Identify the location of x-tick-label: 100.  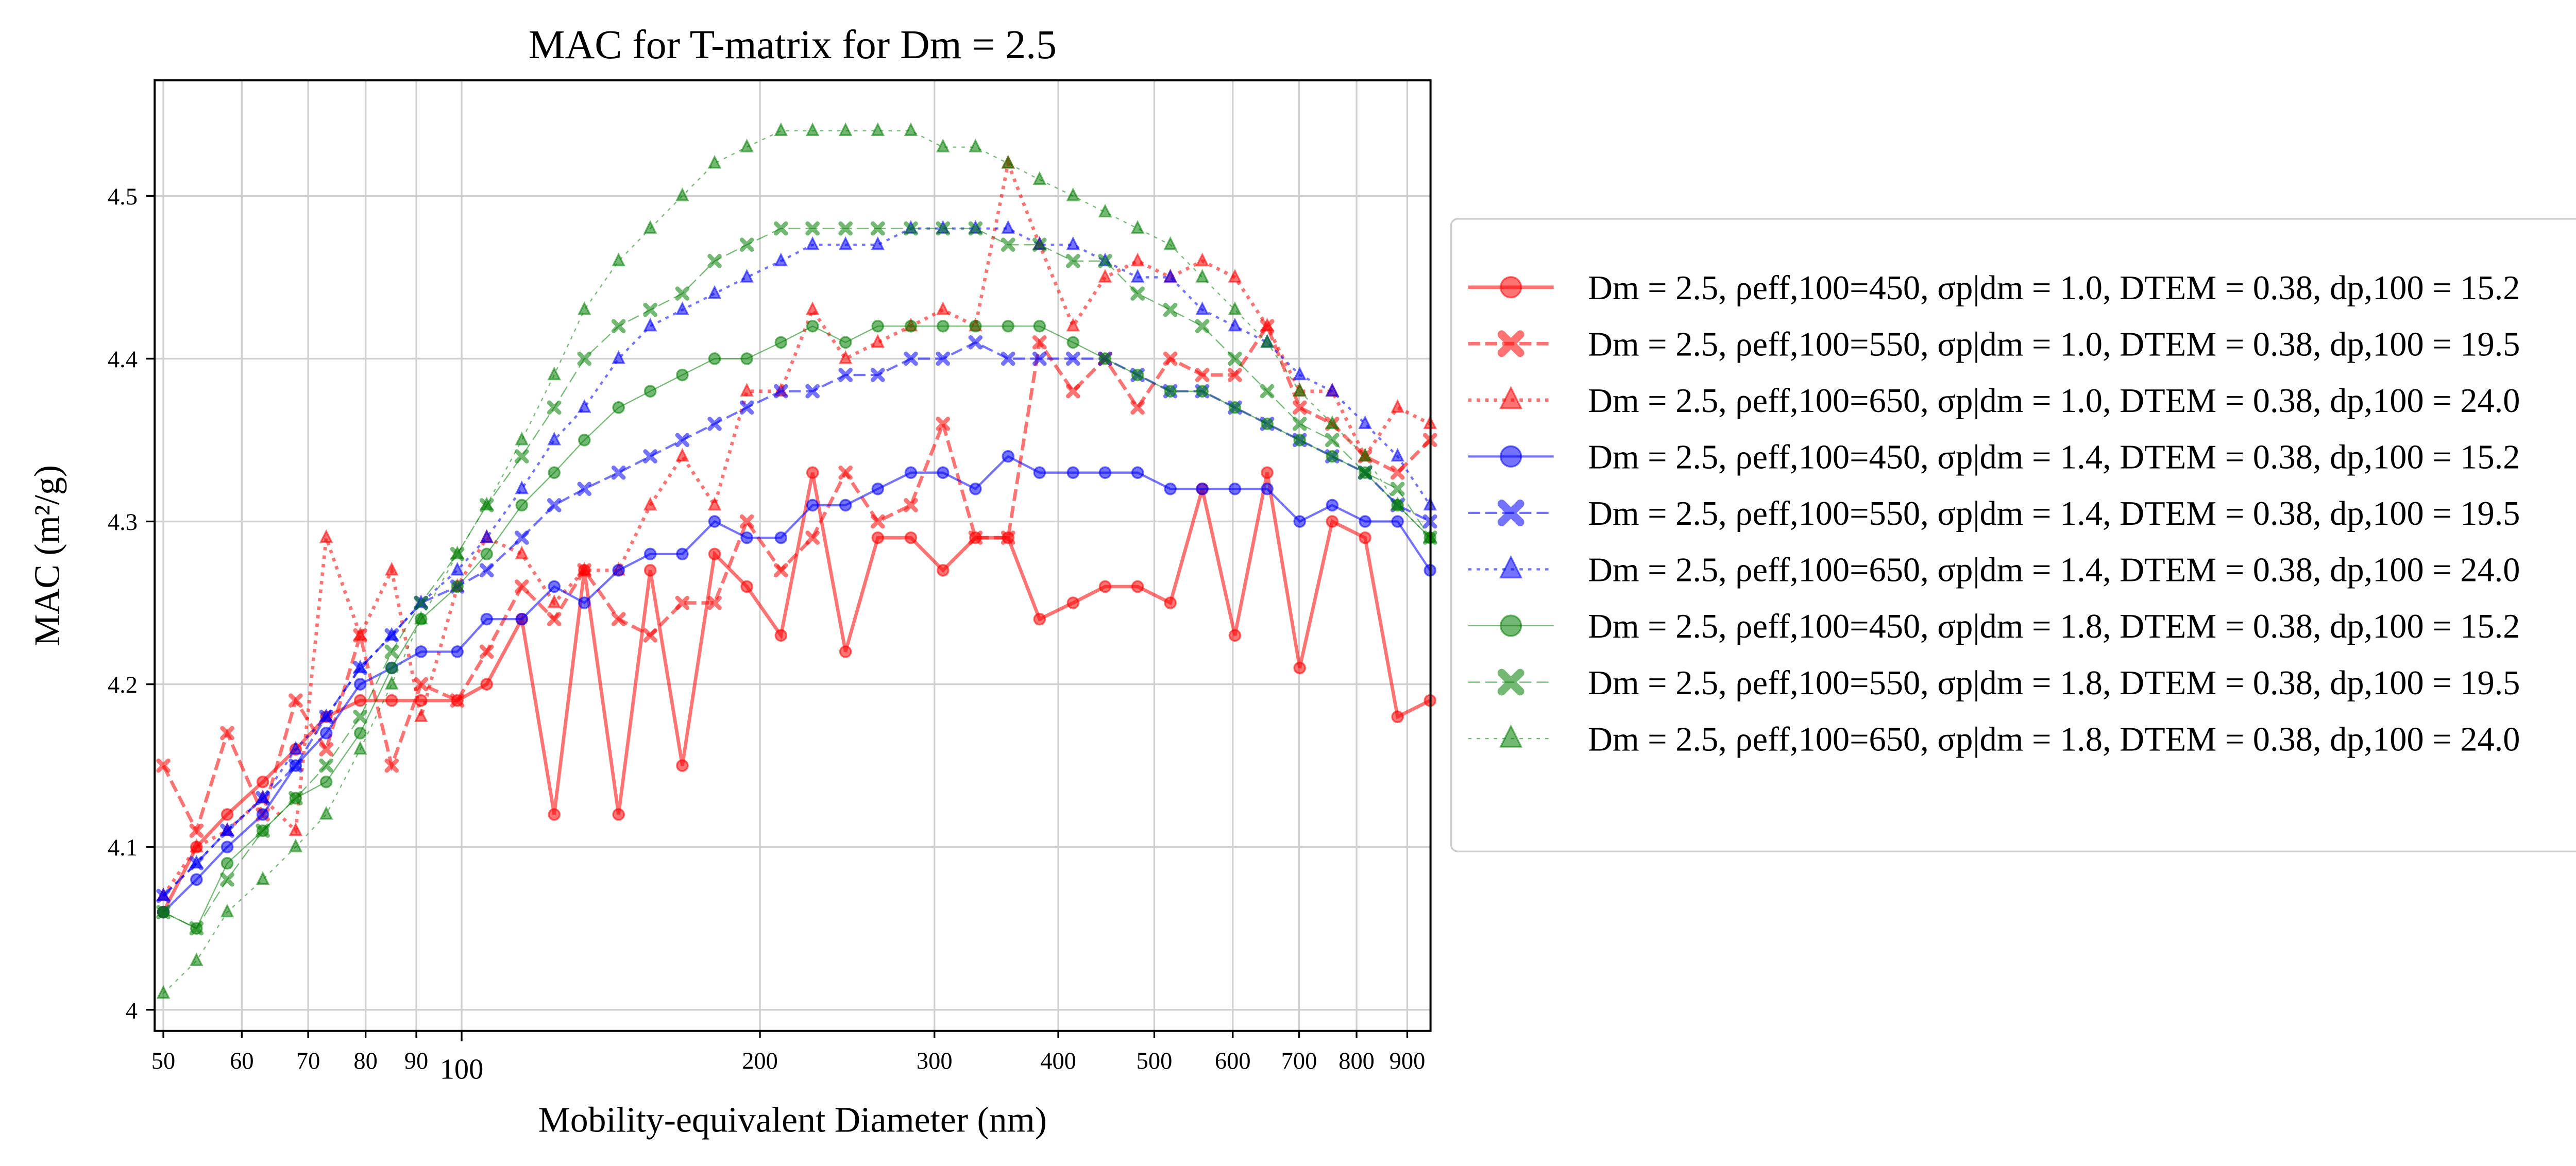
(462, 1070).